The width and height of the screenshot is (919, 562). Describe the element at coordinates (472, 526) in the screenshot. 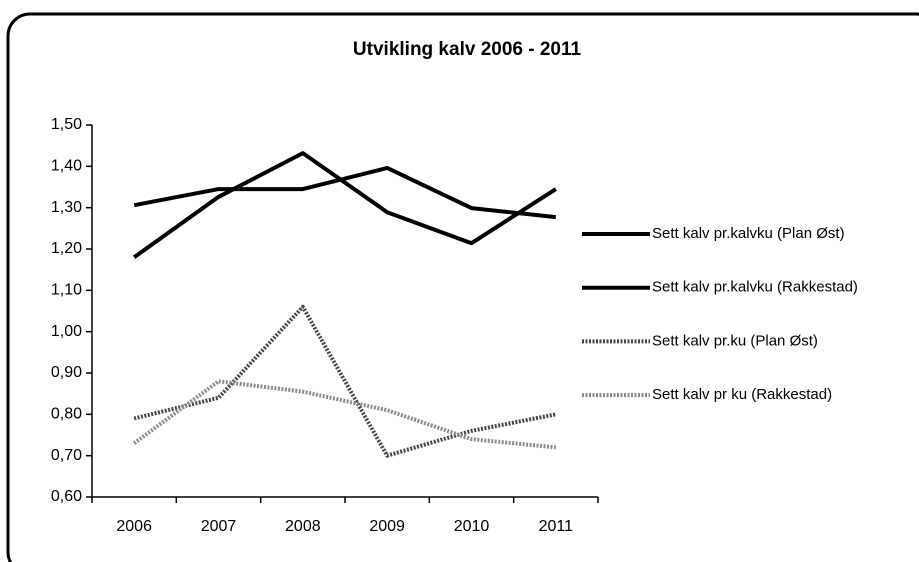

I see `x-tick-label: 2010` at that location.